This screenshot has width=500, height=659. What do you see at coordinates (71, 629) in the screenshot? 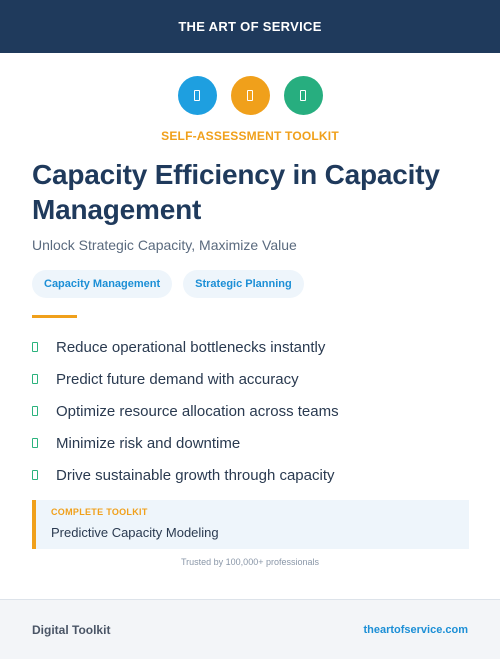
I see `footer-label: Digital Toolkit` at bounding box center [71, 629].